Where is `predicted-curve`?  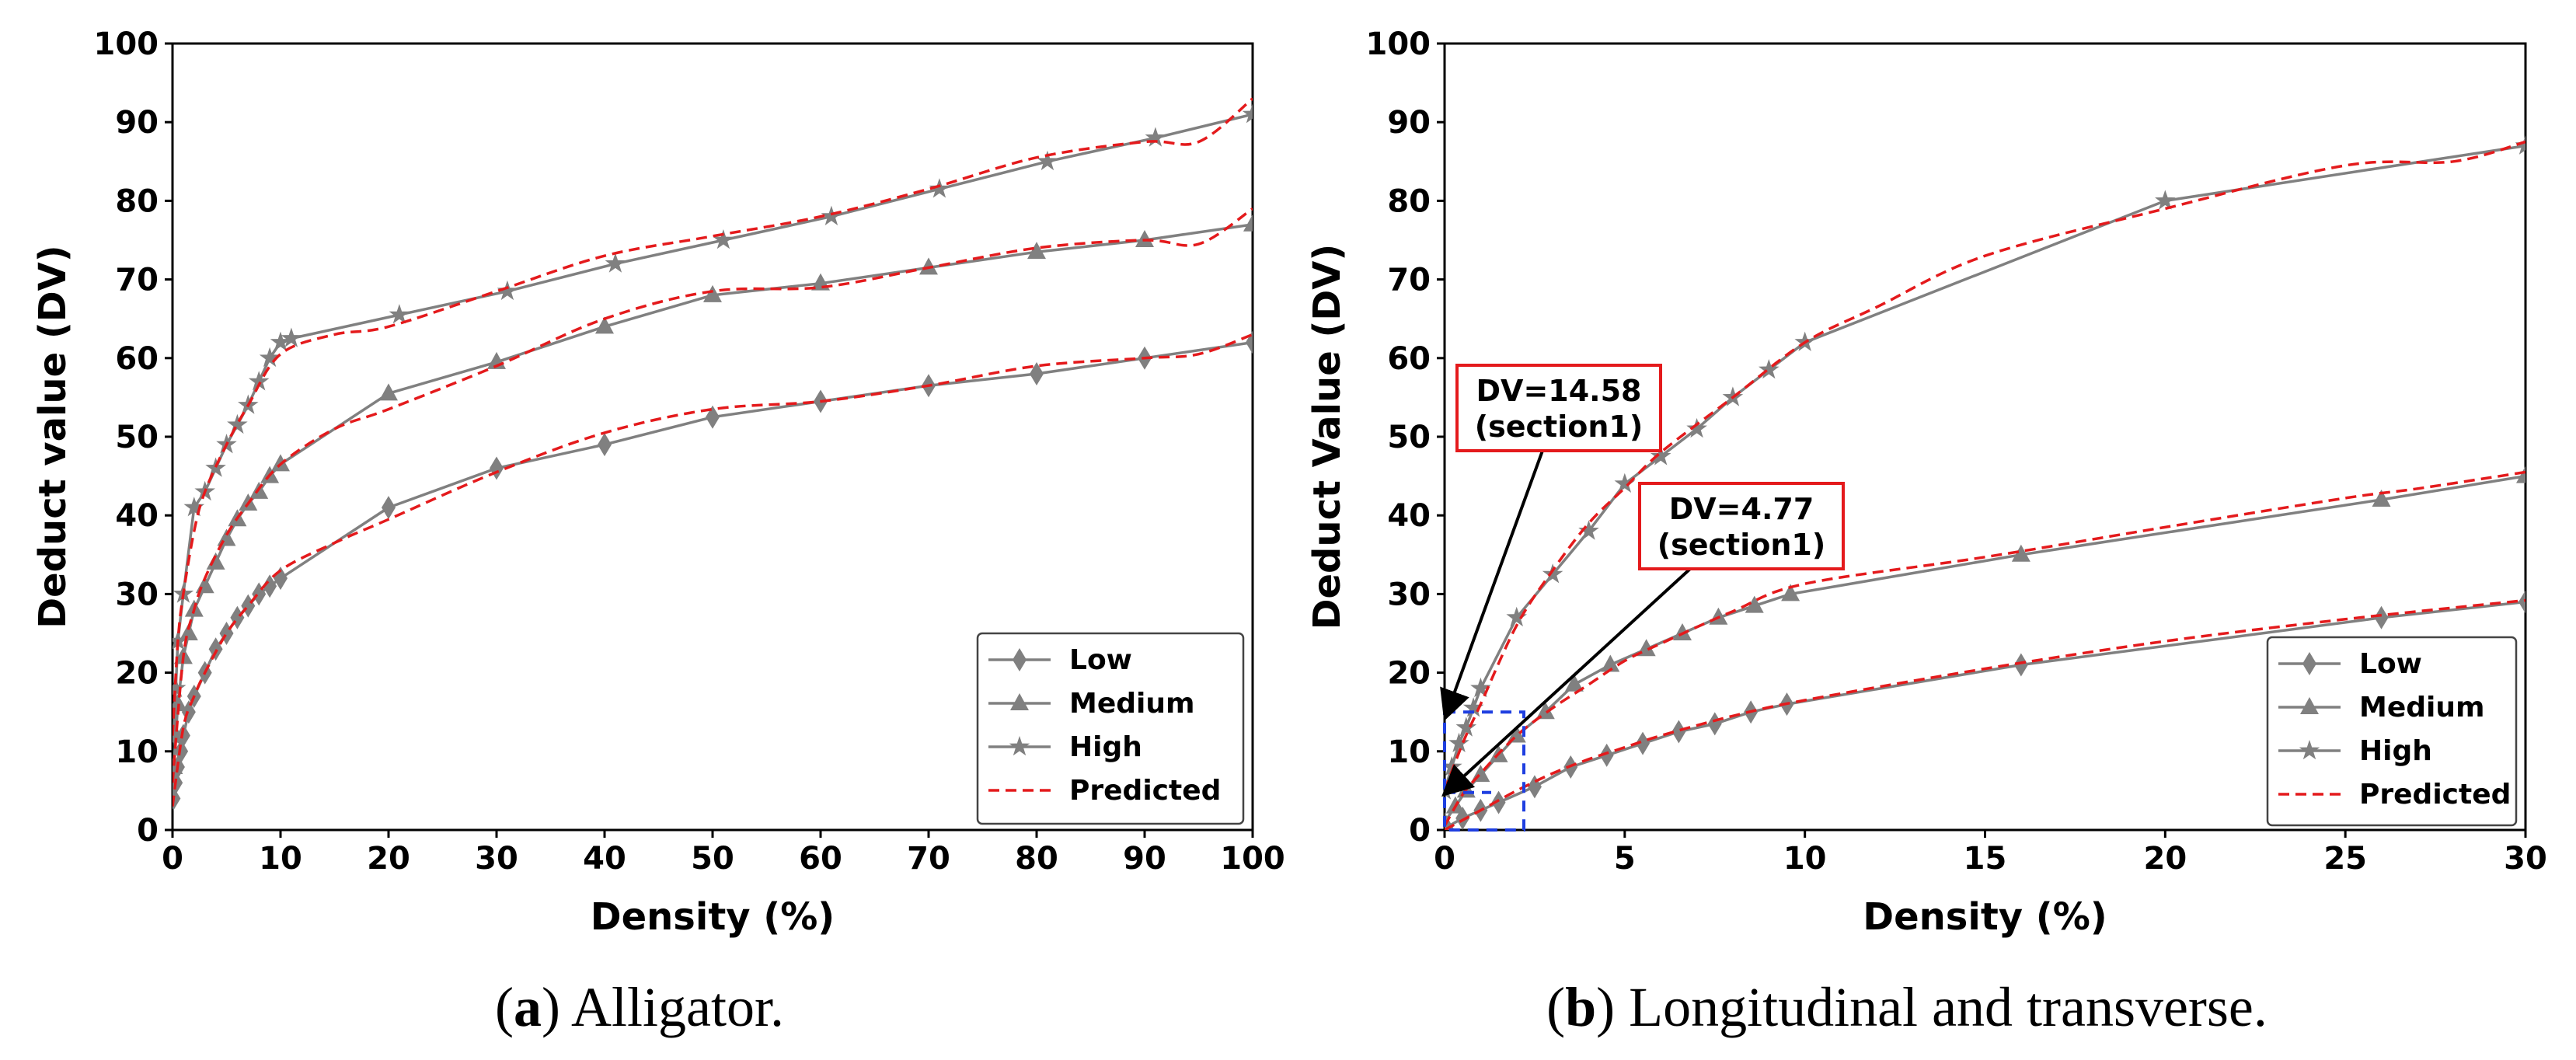
predicted-curve is located at coordinates (1985, 714).